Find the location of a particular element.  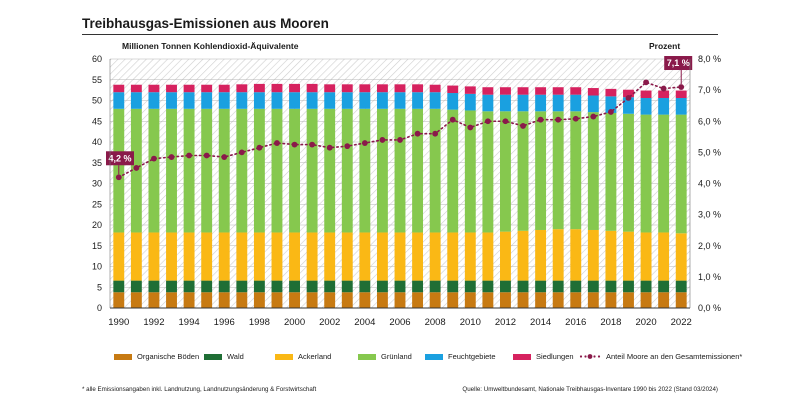

legend-label: Ackerland is located at coordinates (315, 356).